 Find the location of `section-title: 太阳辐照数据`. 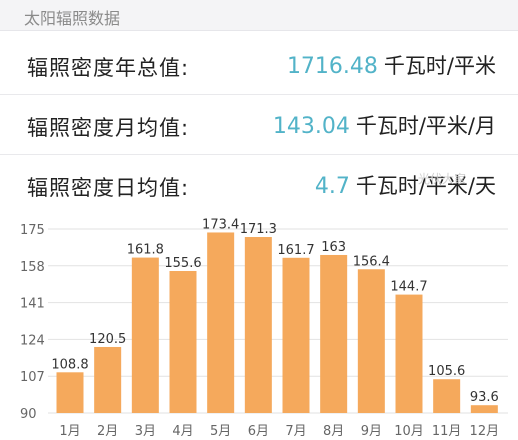

section-title: 太阳辐照数据 is located at coordinates (72, 18).